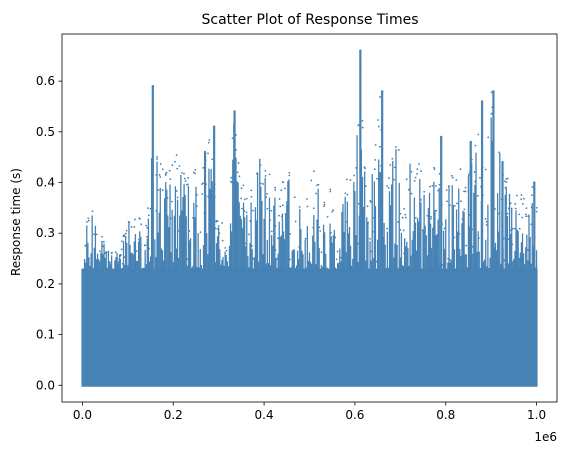 The height and width of the screenshot is (453, 567). Describe the element at coordinates (45, 132) in the screenshot. I see `y-tick-label: 0.5` at that location.